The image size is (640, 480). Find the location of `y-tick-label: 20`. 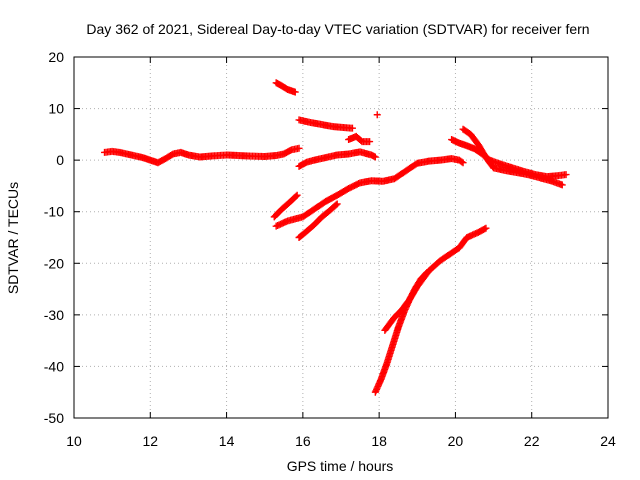

y-tick-label: 20 is located at coordinates (56, 57).